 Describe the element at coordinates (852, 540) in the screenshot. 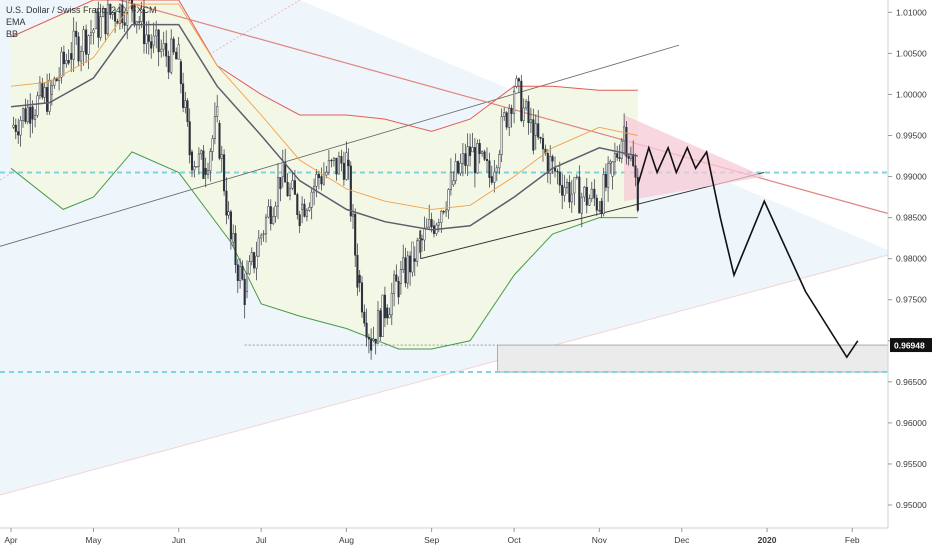

I see `time-tick-label-10: Feb` at that location.